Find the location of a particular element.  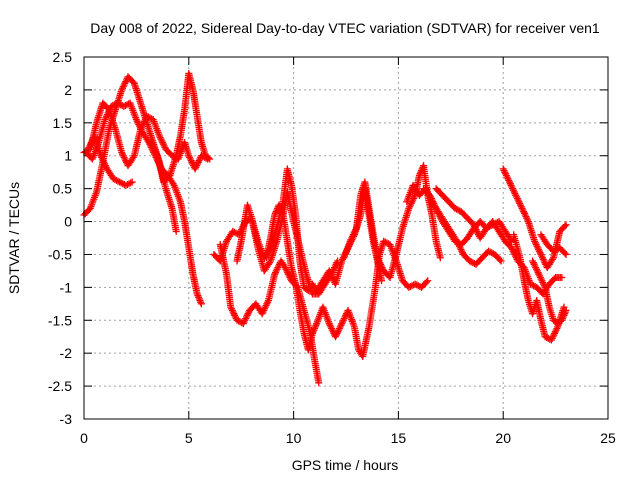

x-tick-label: 15 is located at coordinates (399, 438).